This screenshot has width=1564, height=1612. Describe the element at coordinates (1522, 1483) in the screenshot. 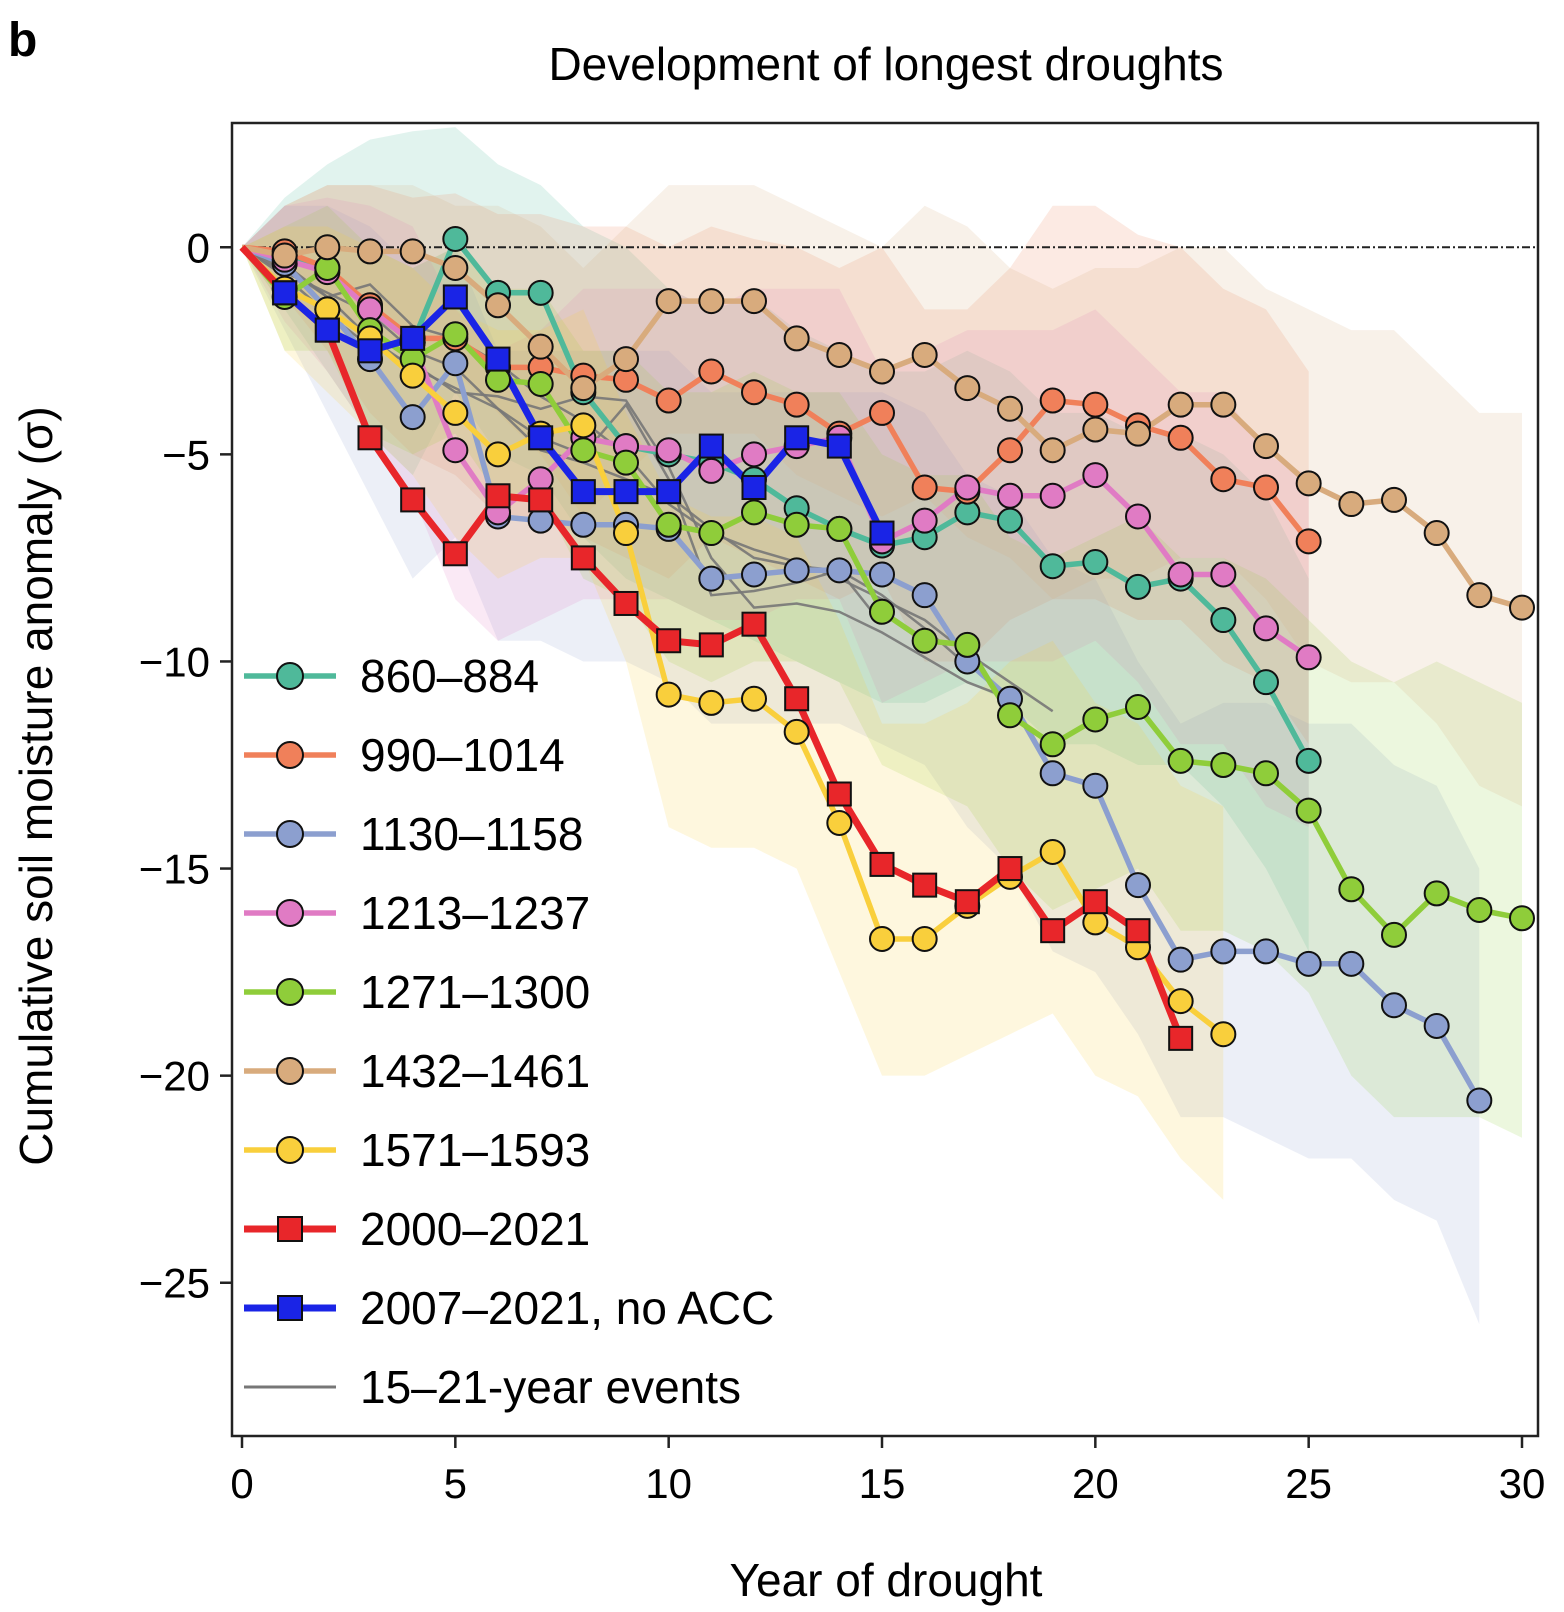

I see `x-tick-label-30: 30` at that location.